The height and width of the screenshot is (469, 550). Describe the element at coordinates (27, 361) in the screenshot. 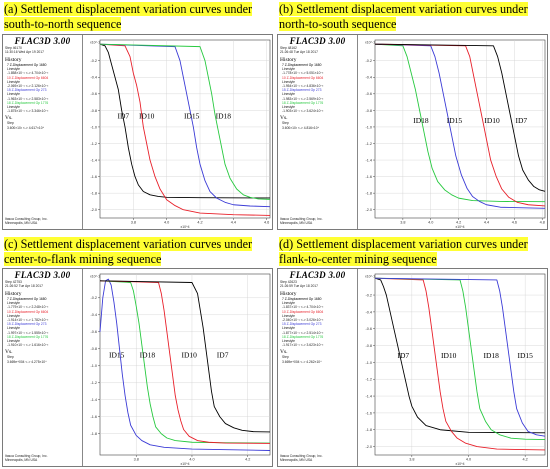

I see `panel-c-vs-range: 3.669e+004 <-> 4.275×10⁴` at that location.